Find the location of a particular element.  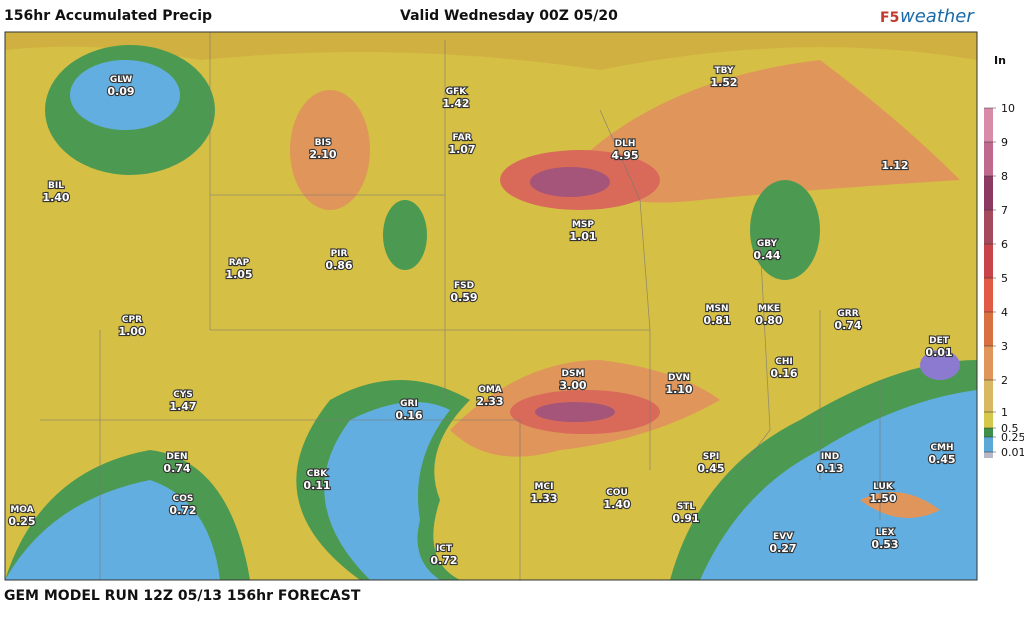

station-value: 0.11 is located at coordinates (316, 485).